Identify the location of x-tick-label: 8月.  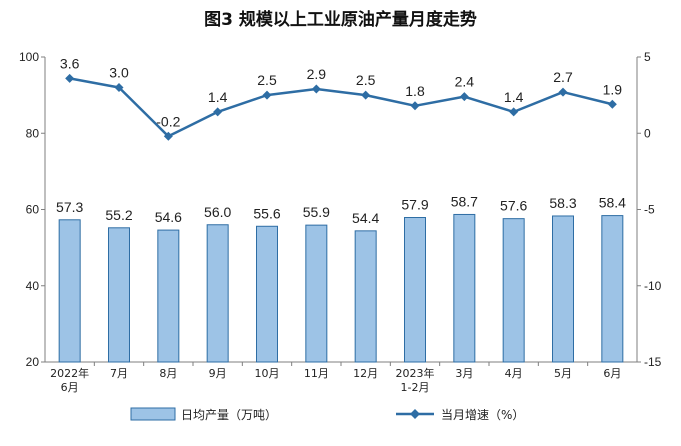
(168, 373).